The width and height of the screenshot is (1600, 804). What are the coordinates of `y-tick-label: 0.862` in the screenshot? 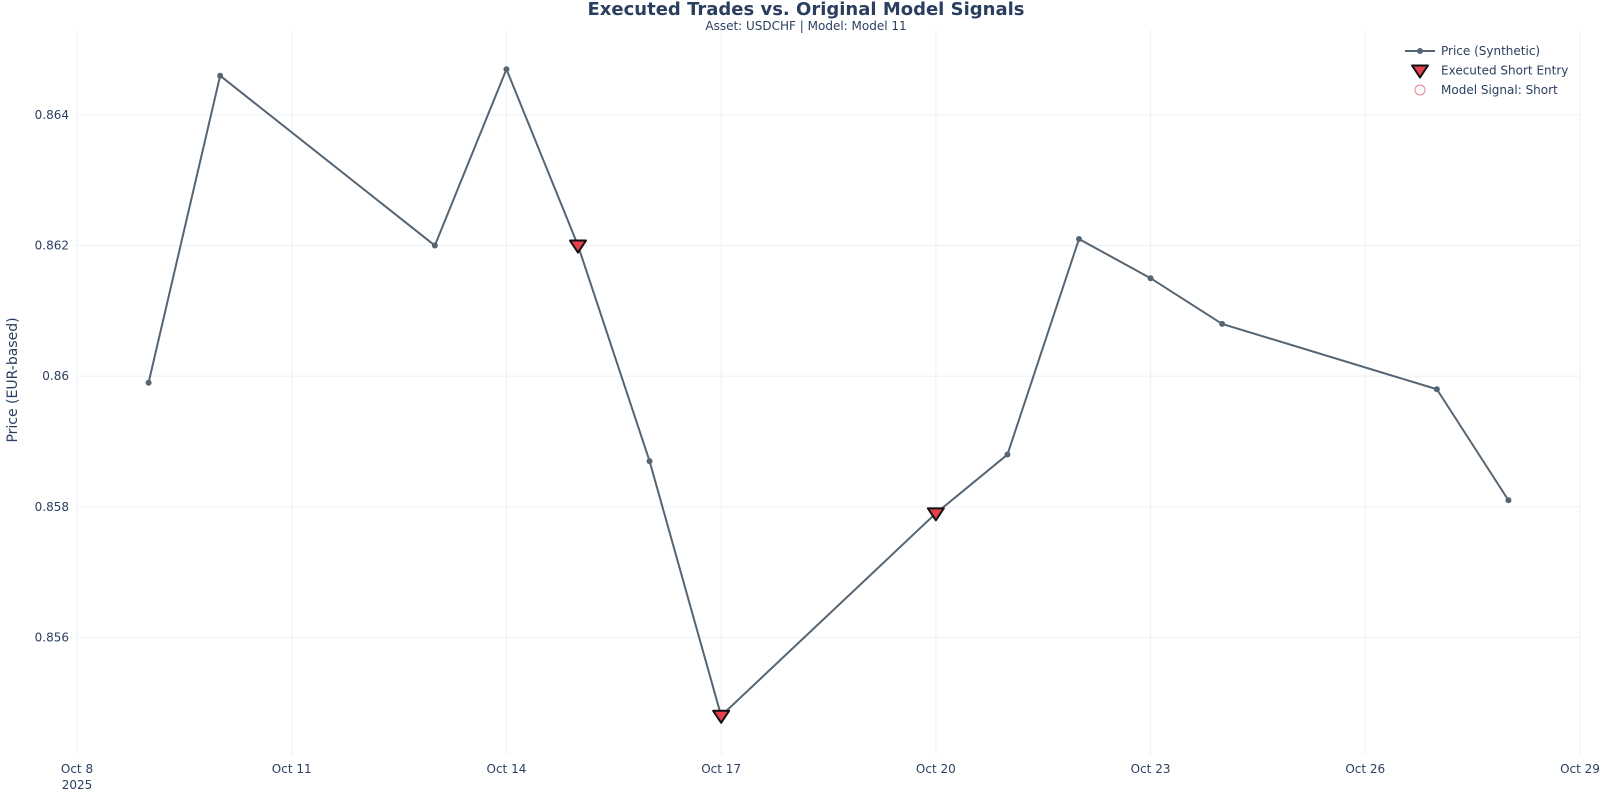 It's located at (52, 246).